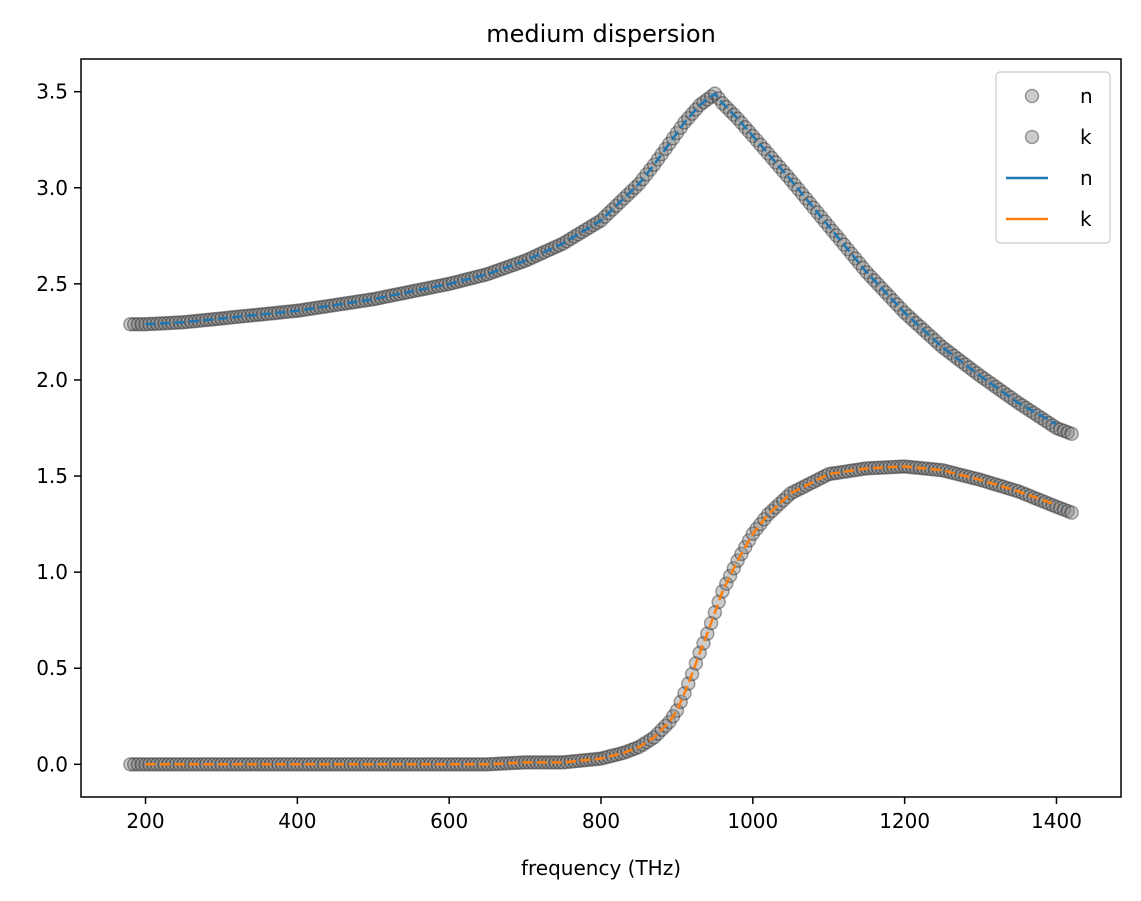  I want to click on y-tick-label: 1.5, so click(52, 476).